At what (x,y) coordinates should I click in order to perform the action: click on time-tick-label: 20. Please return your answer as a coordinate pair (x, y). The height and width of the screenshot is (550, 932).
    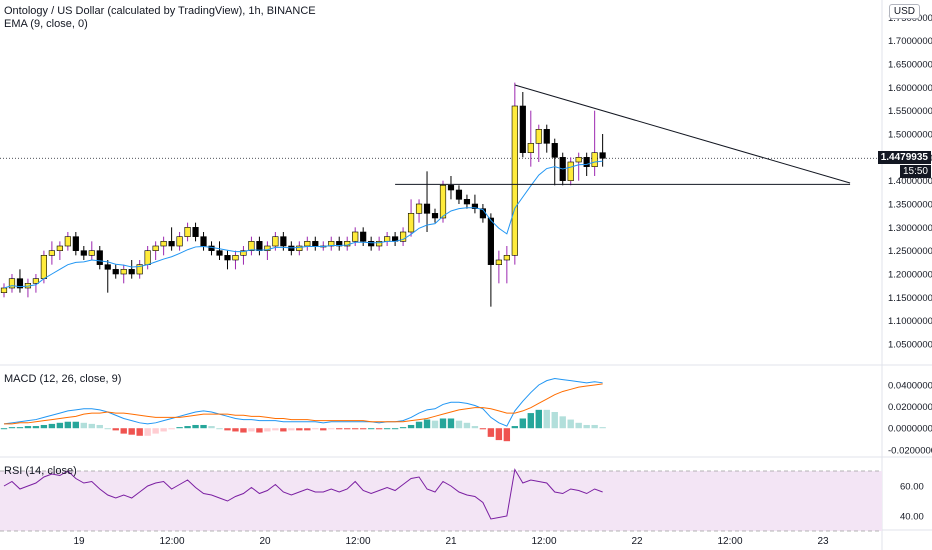
    Looking at the image, I should click on (265, 541).